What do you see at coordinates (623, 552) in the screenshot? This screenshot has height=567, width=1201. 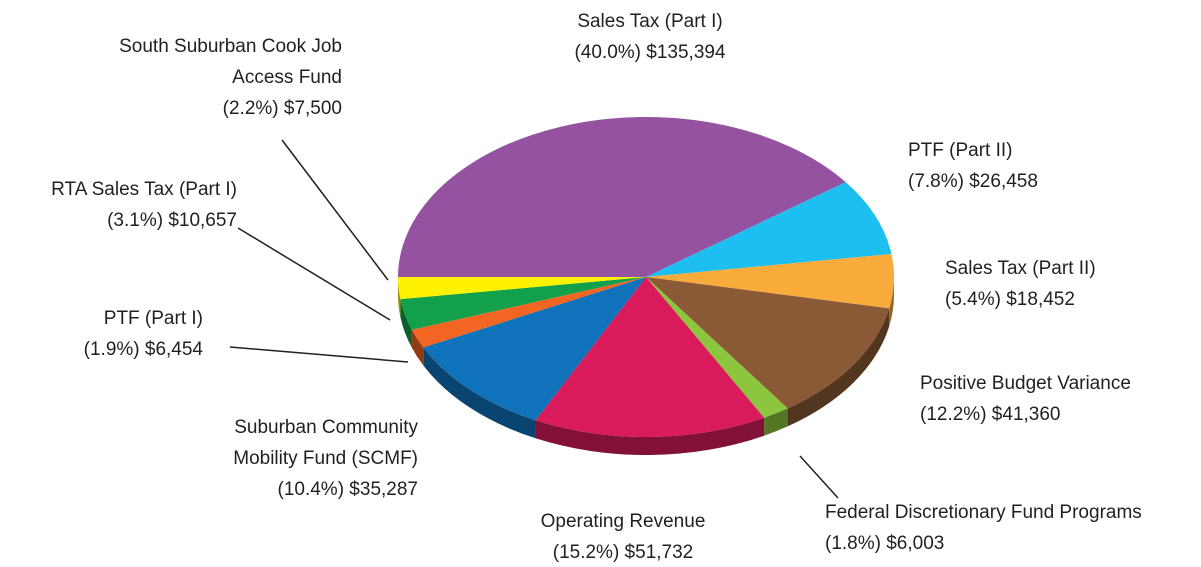 I see `value-label: (15.2%) $51,732` at bounding box center [623, 552].